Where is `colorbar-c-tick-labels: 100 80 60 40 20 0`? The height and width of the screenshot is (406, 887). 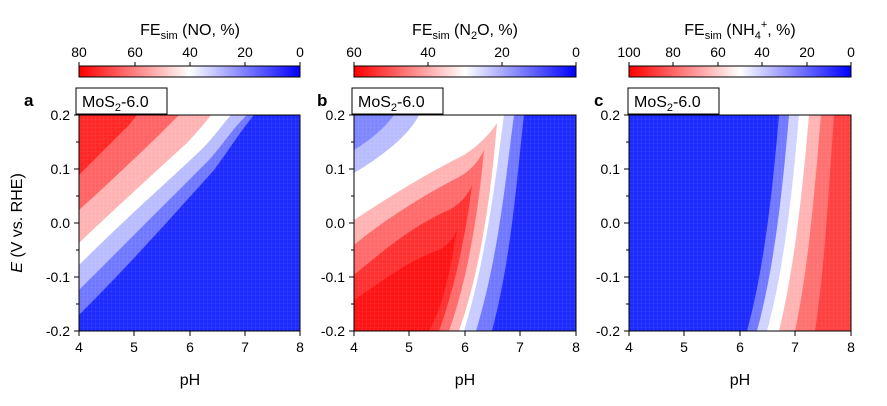
colorbar-c-tick-labels: 100 80 60 40 20 0 is located at coordinates (736, 52).